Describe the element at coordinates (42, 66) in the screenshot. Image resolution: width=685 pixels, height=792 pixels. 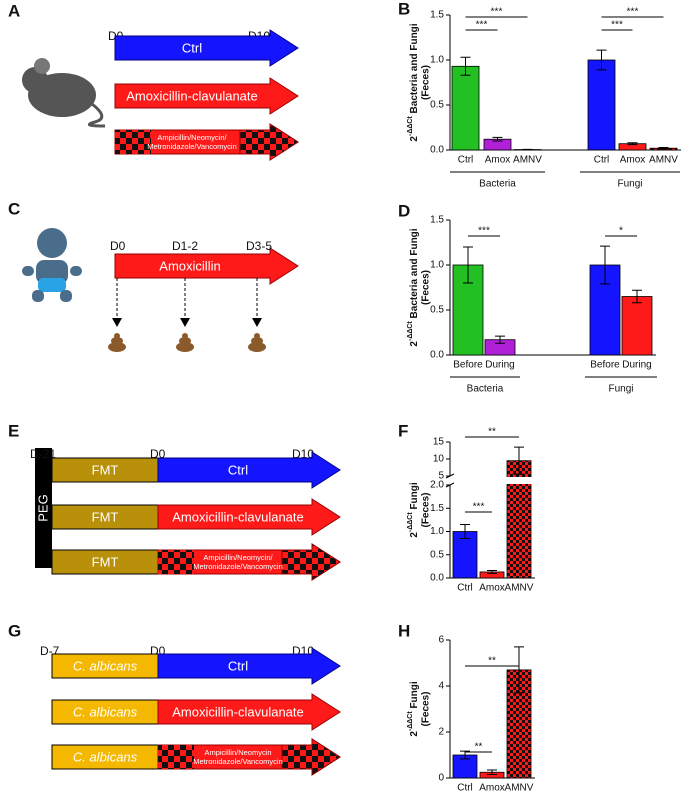
I see `mouse-ear` at that location.